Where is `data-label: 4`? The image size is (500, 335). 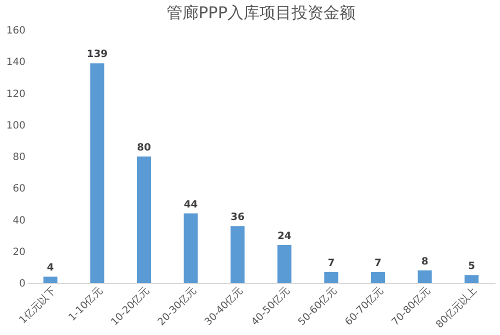
data-label: 4 is located at coordinates (50, 268).